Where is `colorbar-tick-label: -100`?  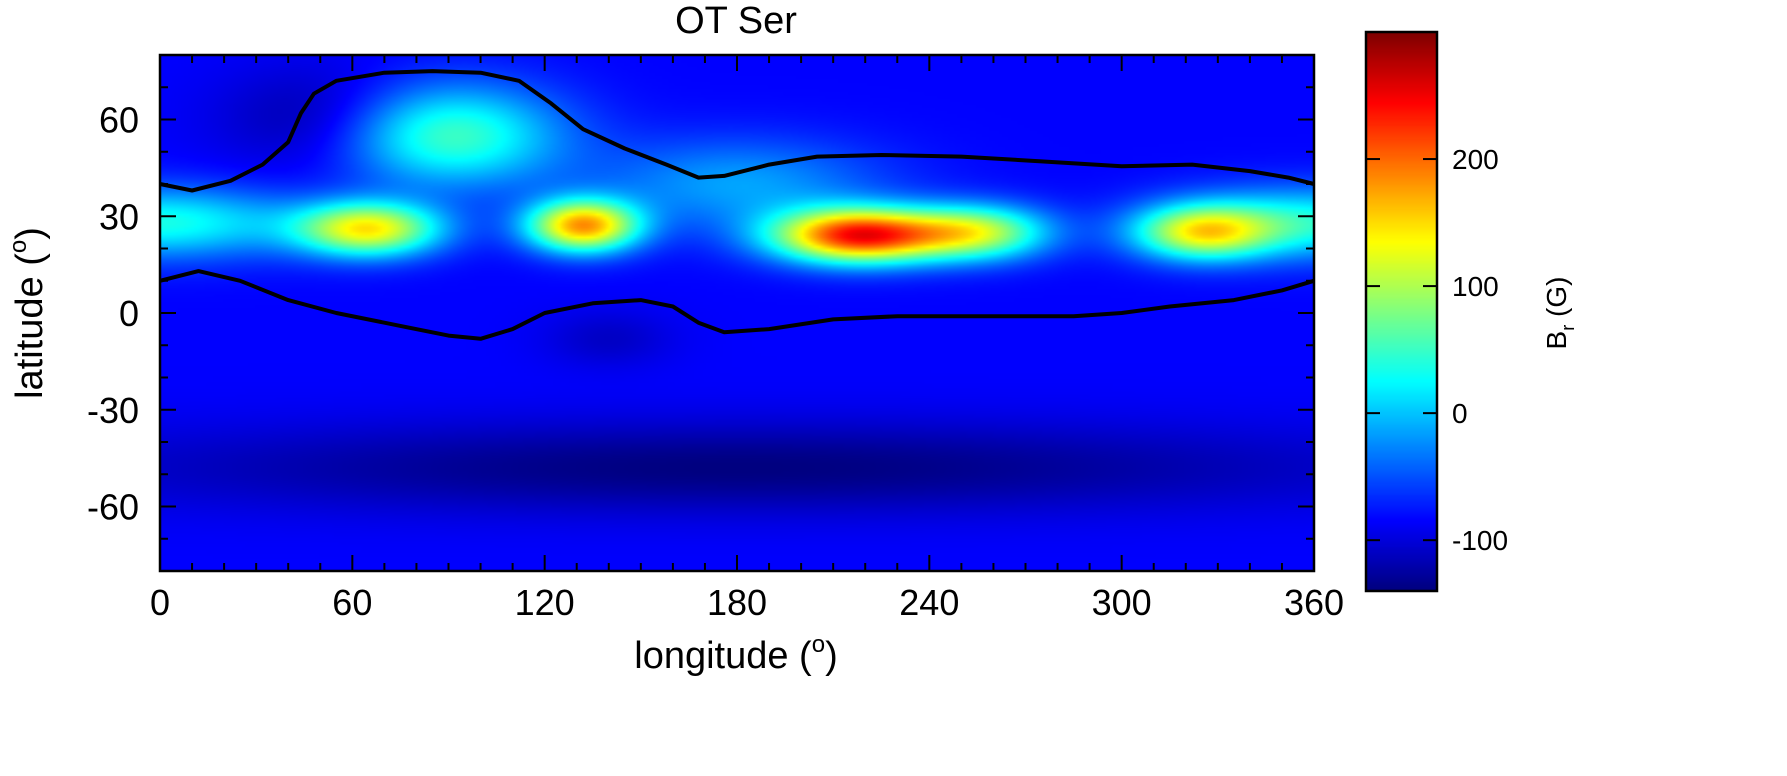
colorbar-tick-label: -100 is located at coordinates (1480, 540).